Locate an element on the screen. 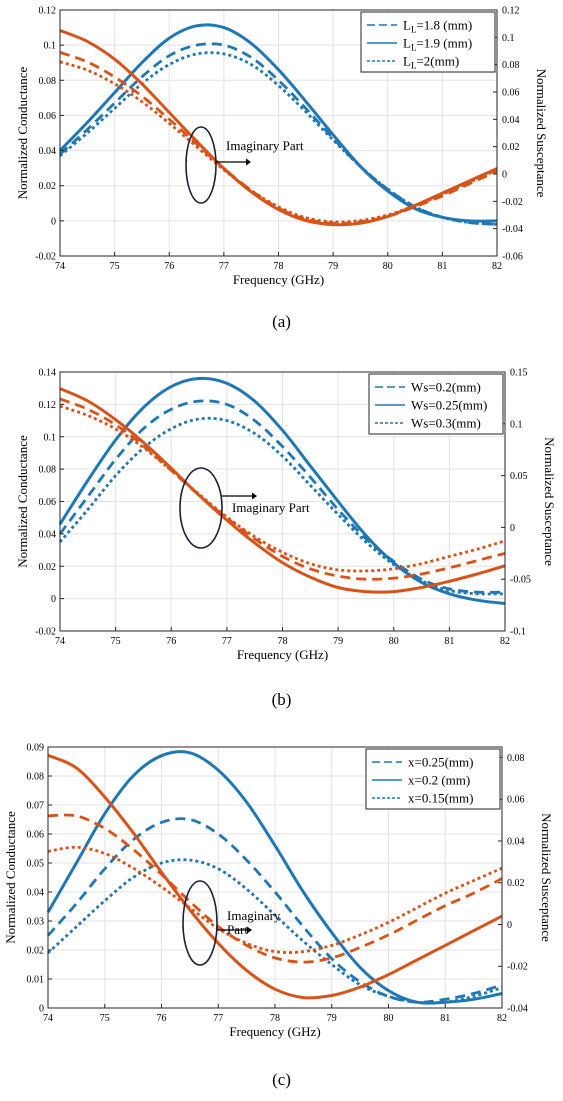  chart-c-x-axis-label: Frequency (GHz) is located at coordinates (274, 1031).